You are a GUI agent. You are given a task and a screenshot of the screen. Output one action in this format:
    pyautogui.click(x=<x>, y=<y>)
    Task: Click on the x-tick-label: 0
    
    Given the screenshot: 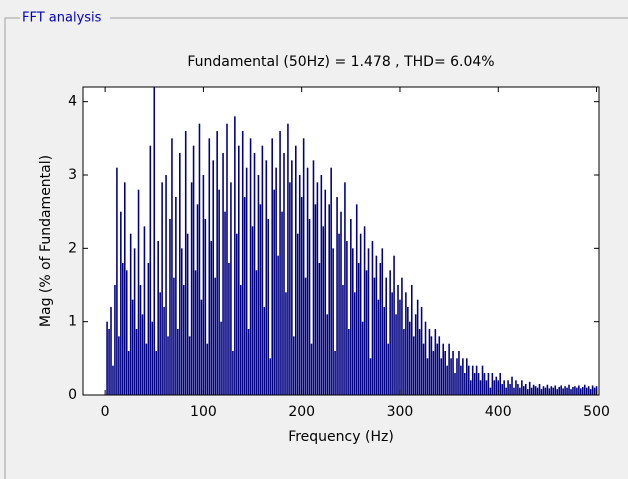 What is the action you would take?
    pyautogui.click(x=105, y=412)
    